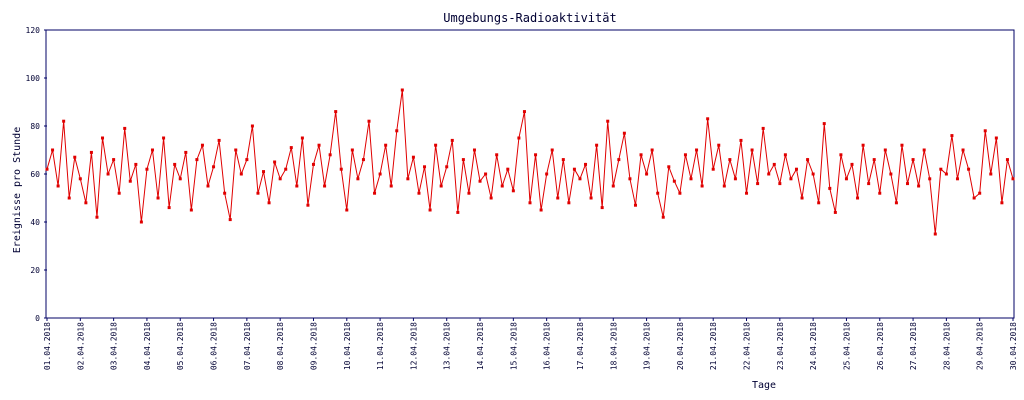 The image size is (1024, 400). Describe the element at coordinates (37, 318) in the screenshot. I see `y-tick-label: 0` at that location.